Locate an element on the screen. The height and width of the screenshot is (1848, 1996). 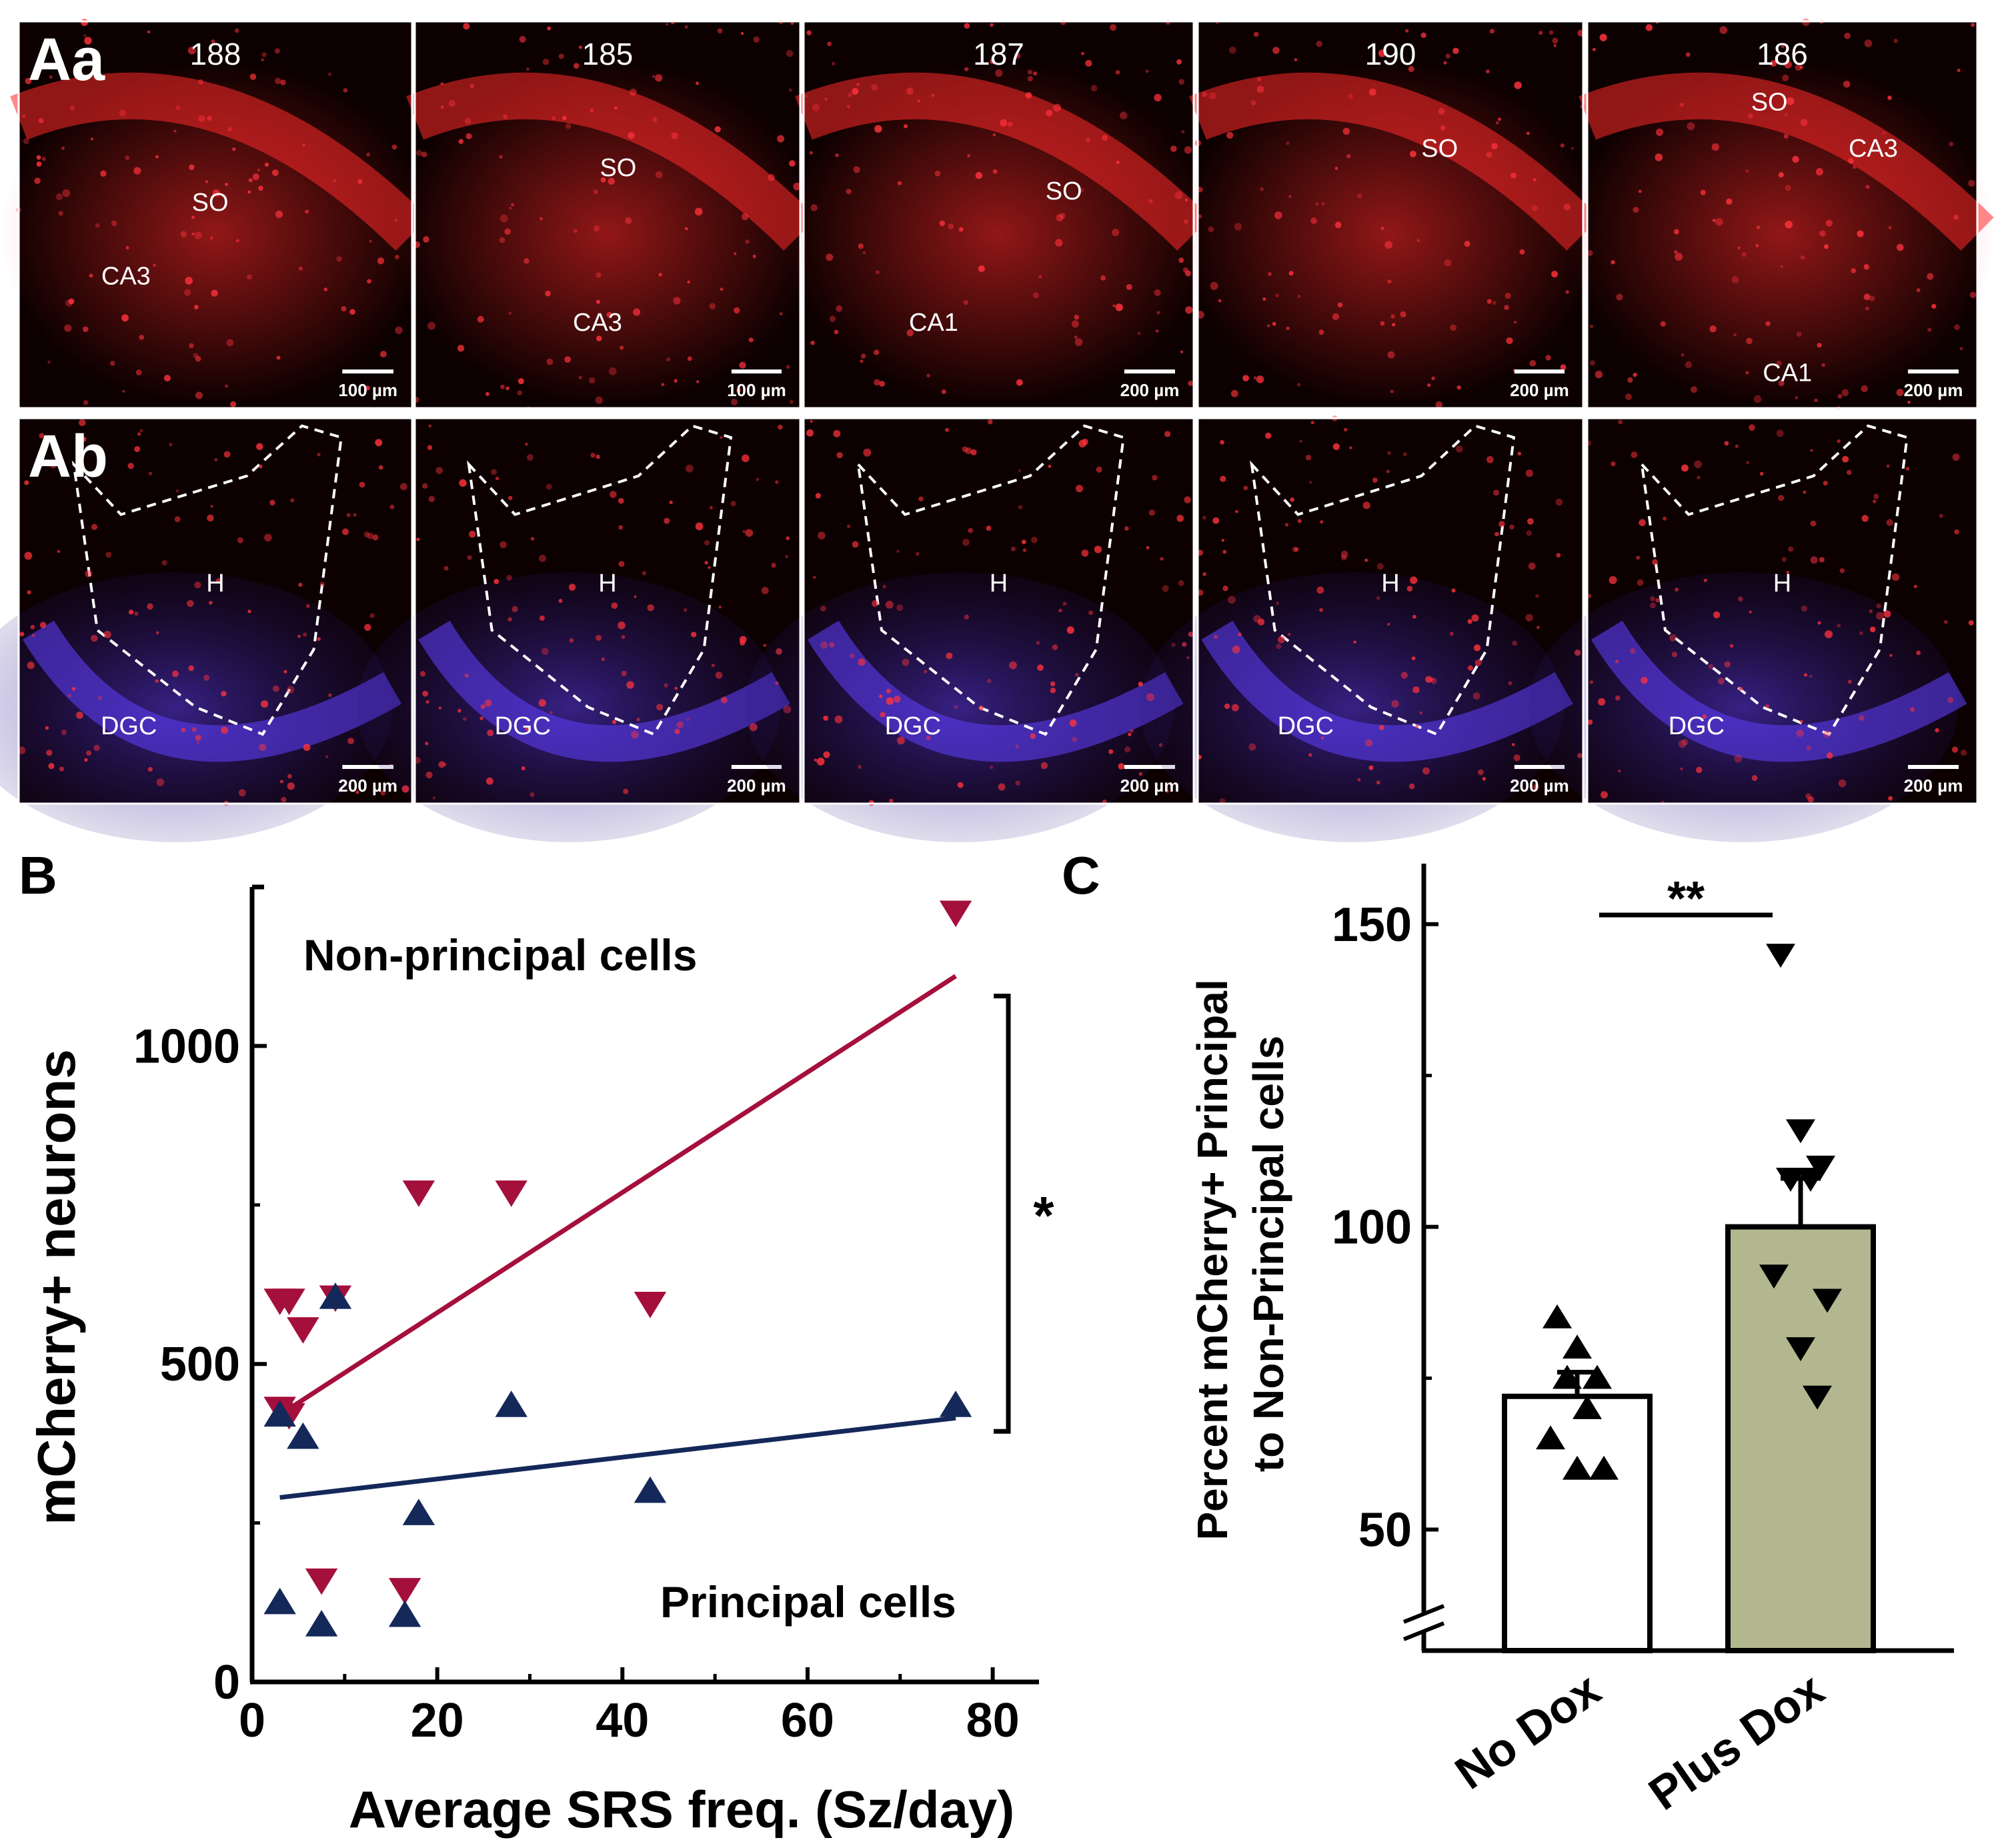
panel-c-marks is located at coordinates (1689, 1283).